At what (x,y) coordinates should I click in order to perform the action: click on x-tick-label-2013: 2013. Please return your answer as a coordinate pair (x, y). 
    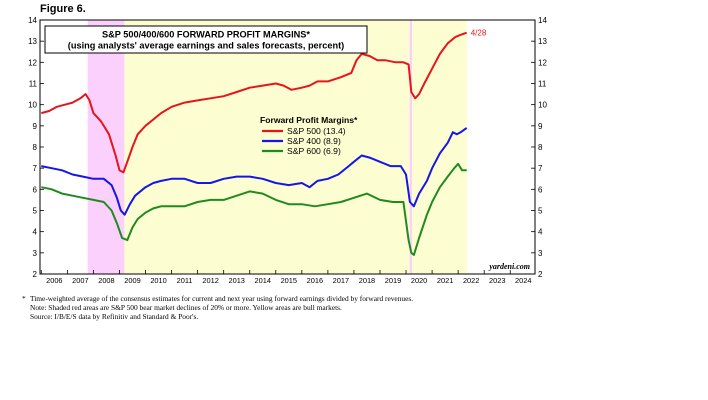
    Looking at the image, I should click on (236, 280).